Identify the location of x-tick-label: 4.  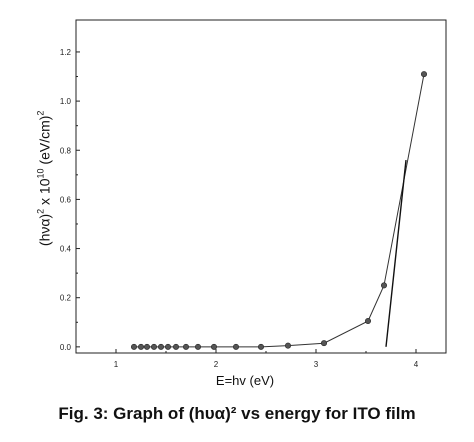
(416, 364).